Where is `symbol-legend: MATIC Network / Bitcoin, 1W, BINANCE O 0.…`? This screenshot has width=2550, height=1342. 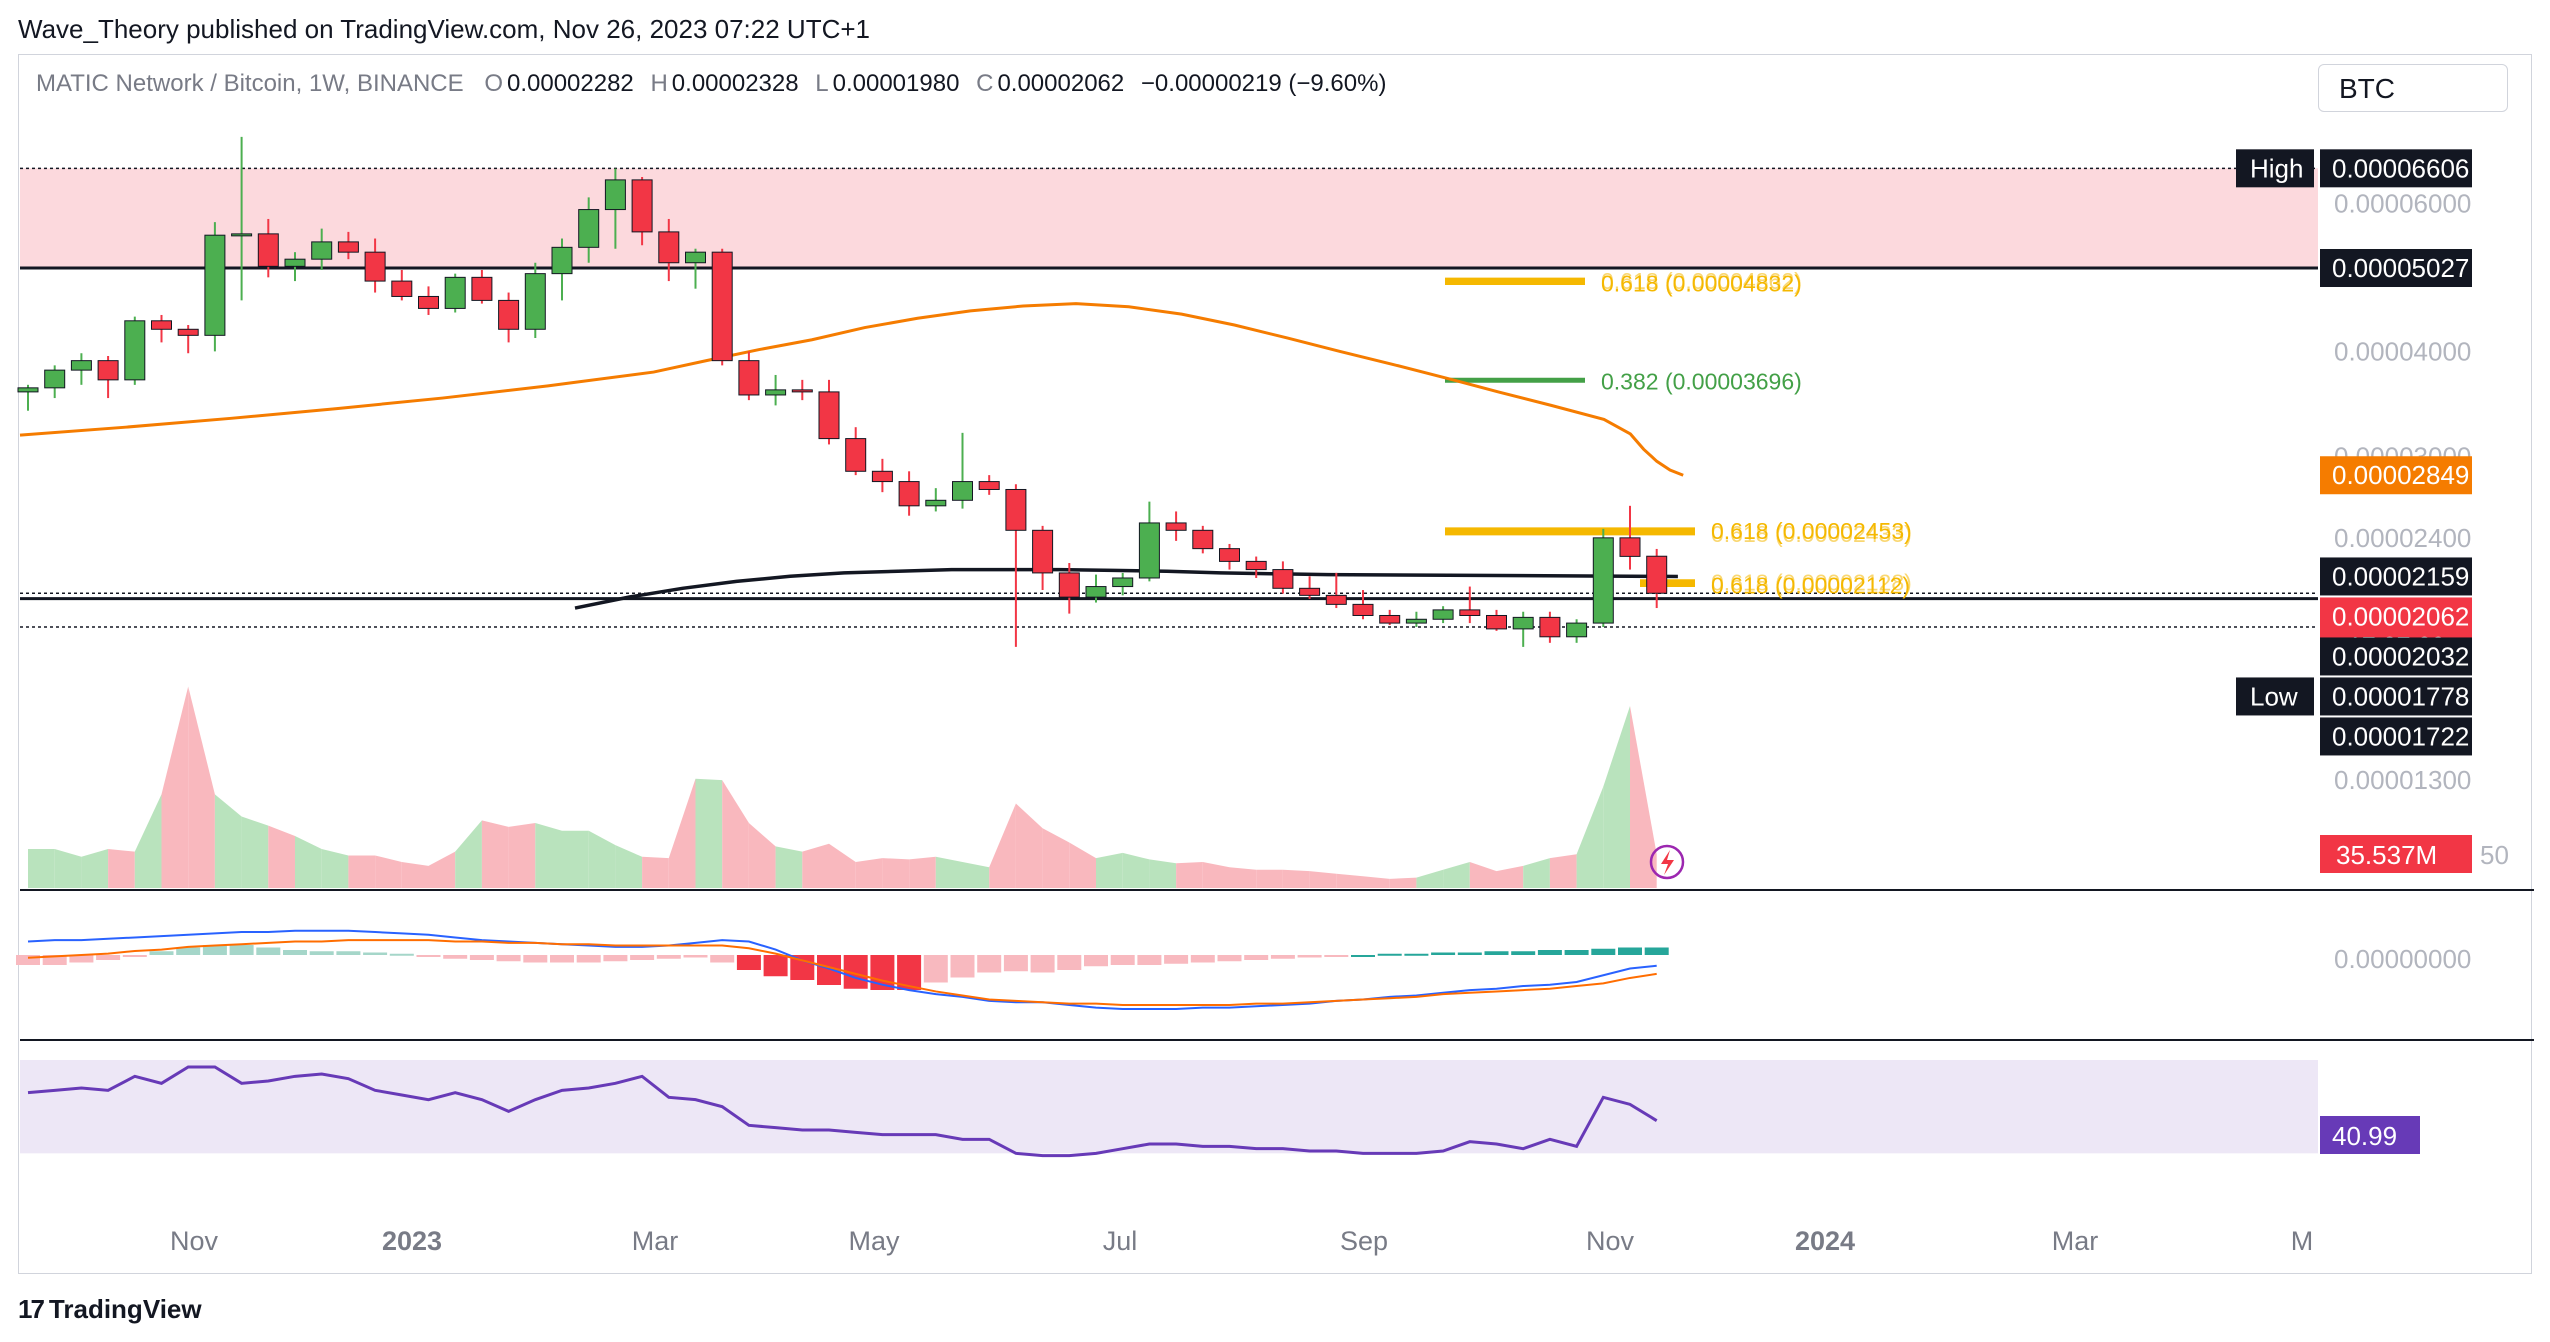 symbol-legend: MATIC Network / Bitcoin, 1W, BINANCE O 0.… is located at coordinates (716, 84).